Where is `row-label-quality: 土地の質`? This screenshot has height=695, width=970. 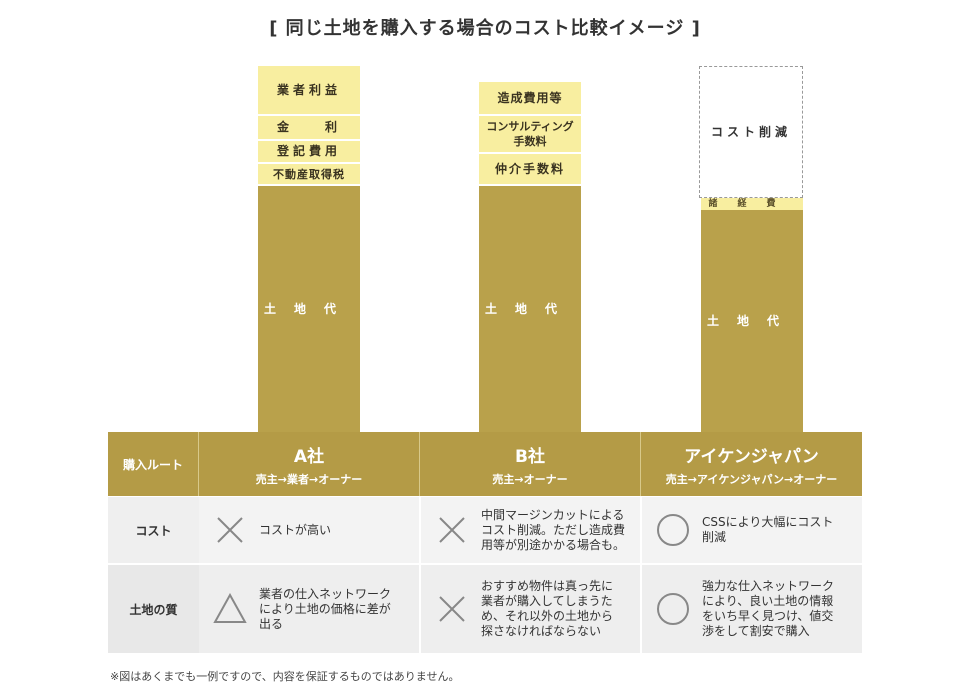 row-label-quality: 土地の質 is located at coordinates (153, 609).